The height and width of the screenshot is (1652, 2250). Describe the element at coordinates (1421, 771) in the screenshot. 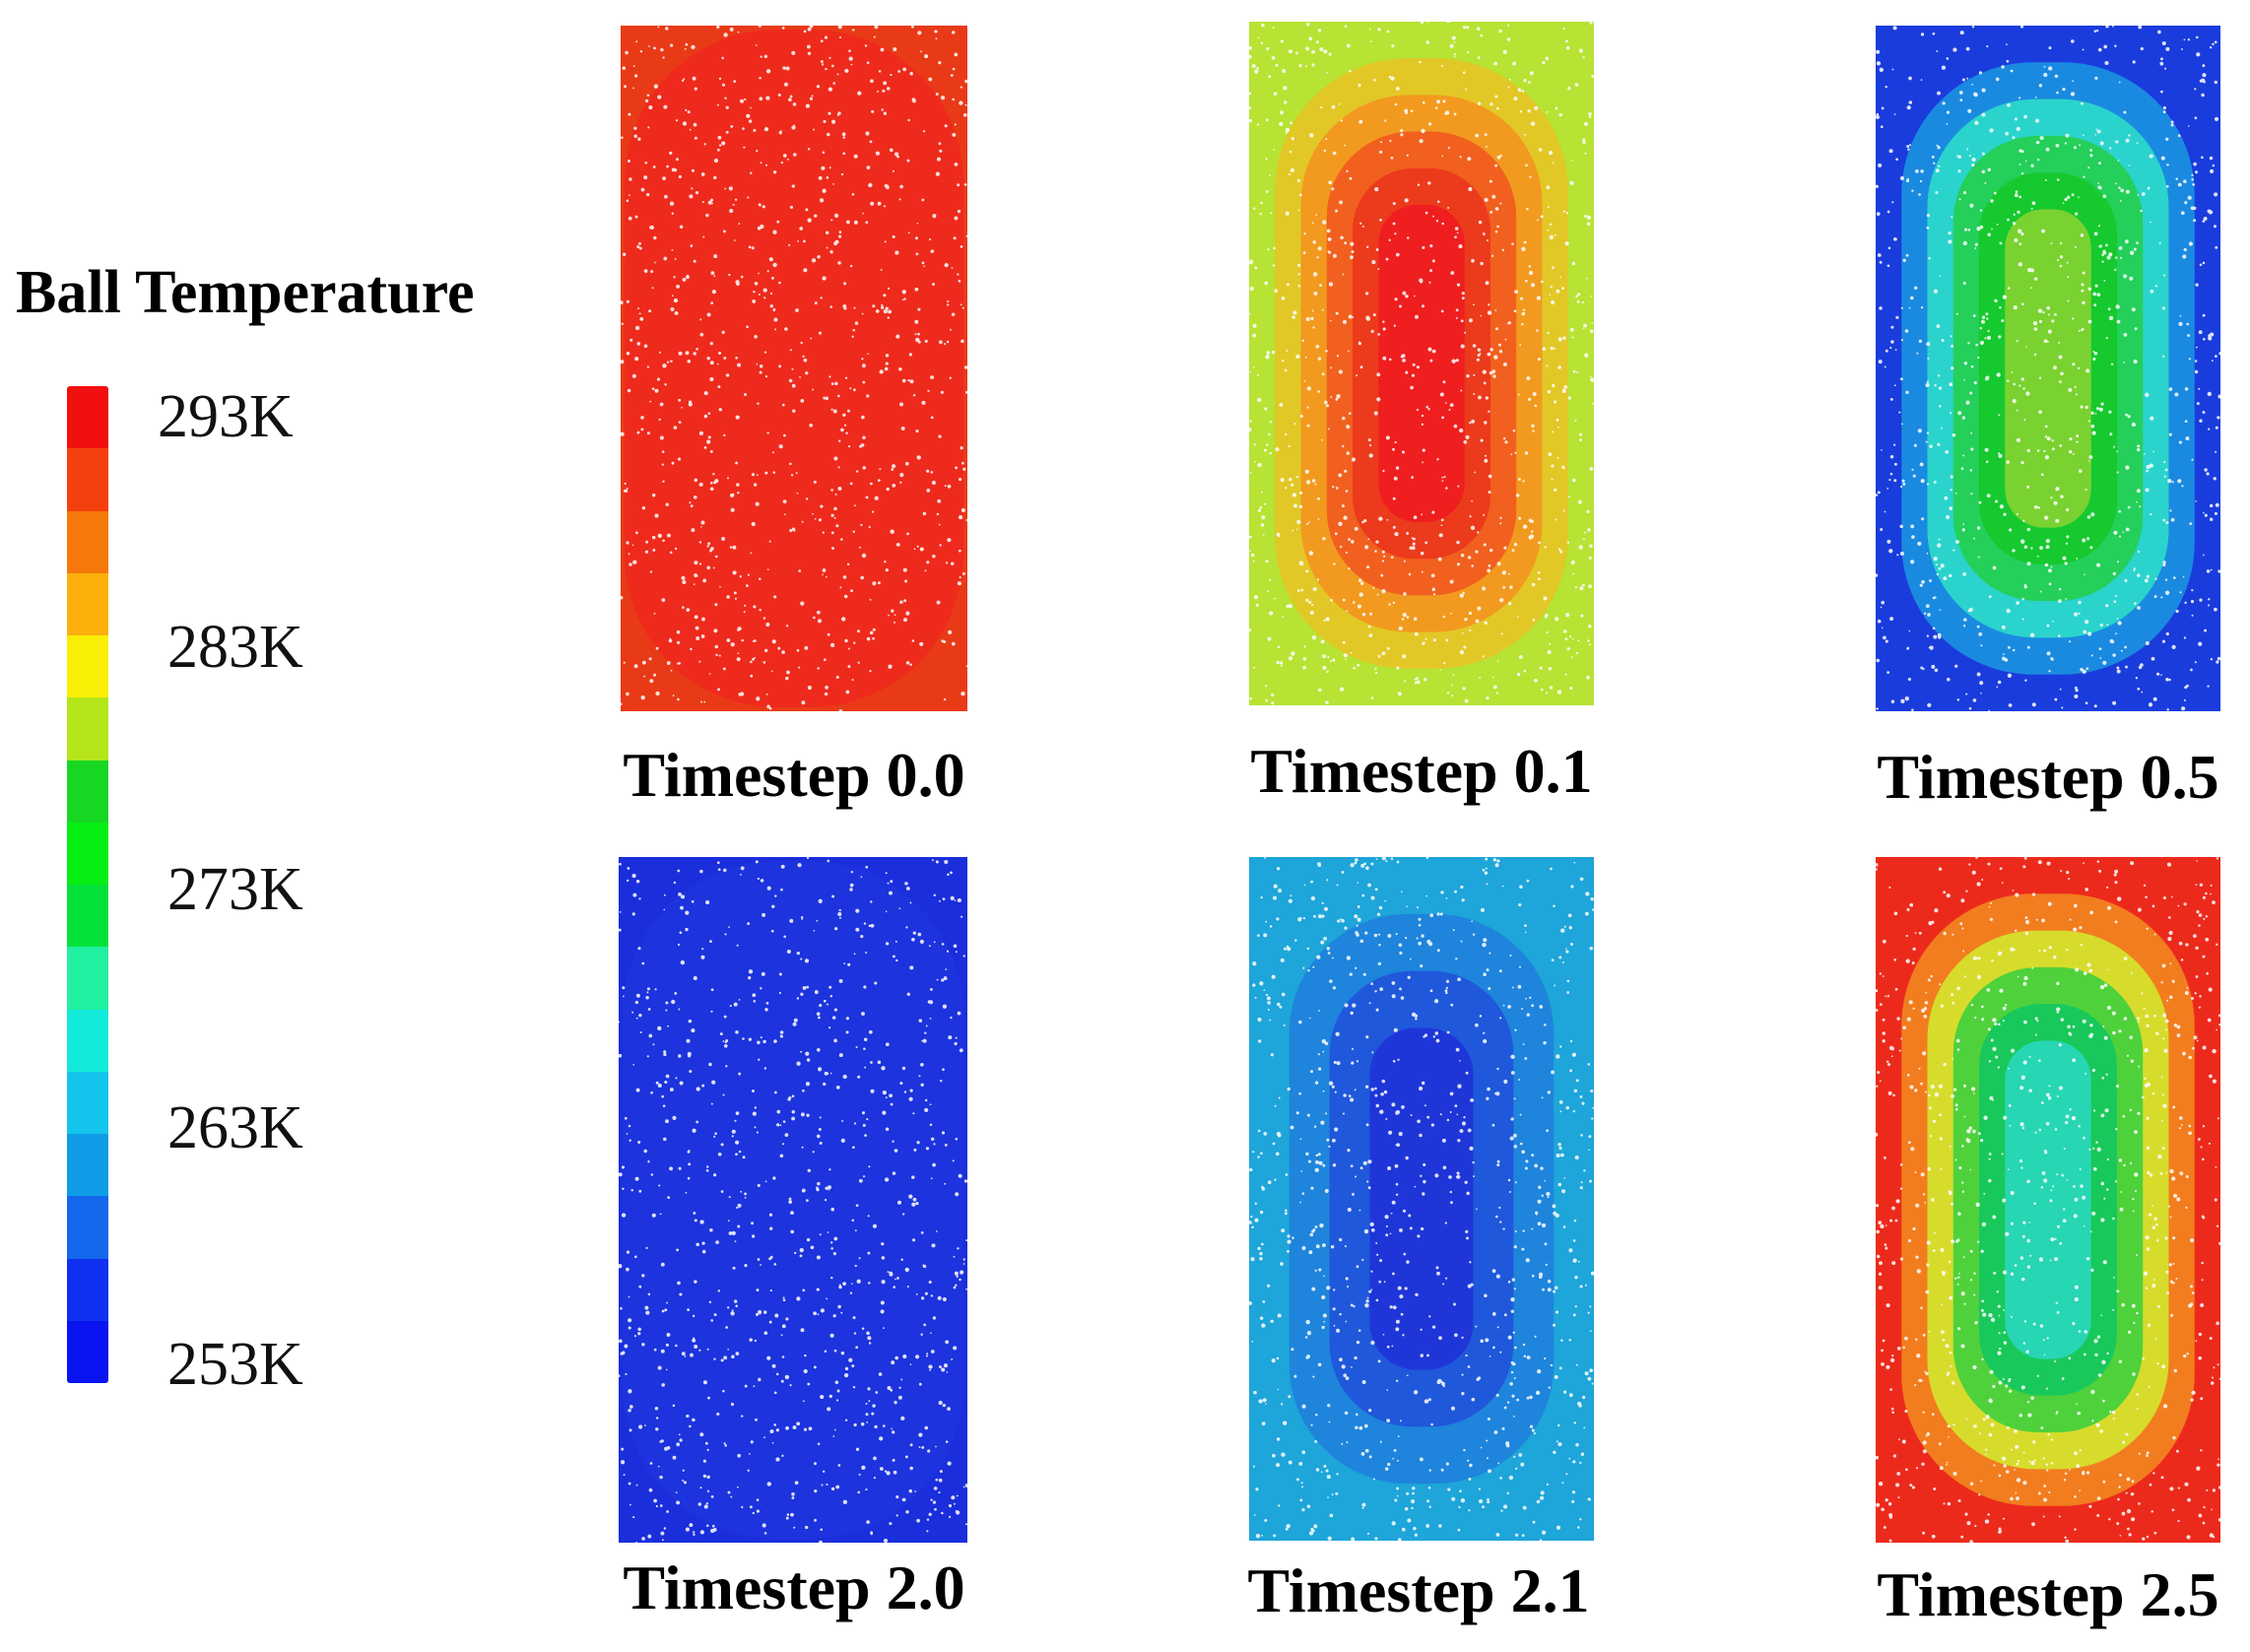

I see `caption-timestep-0-1: Timestep 0.1` at that location.